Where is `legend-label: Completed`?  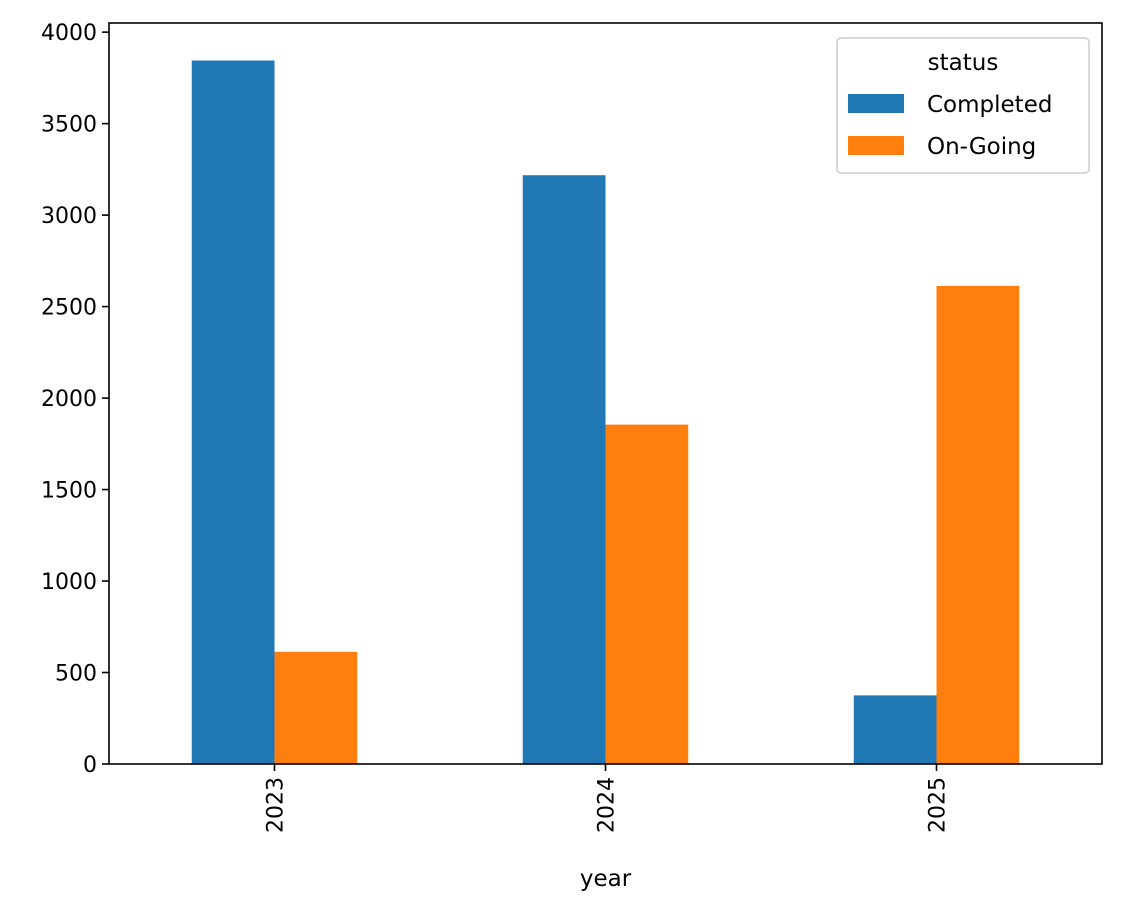
legend-label: Completed is located at coordinates (989, 105).